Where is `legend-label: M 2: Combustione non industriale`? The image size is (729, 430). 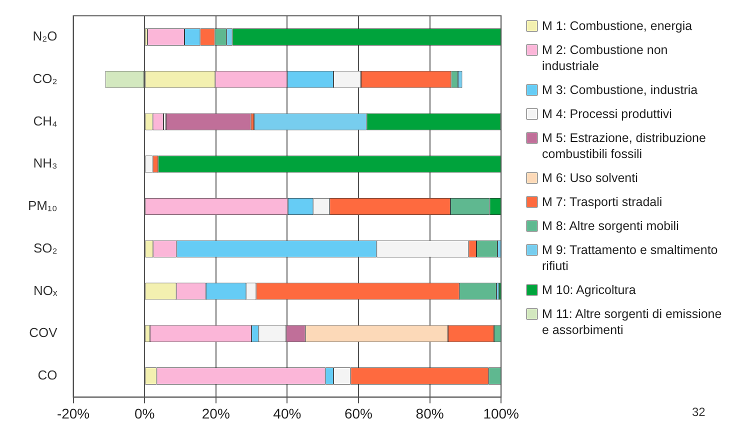
legend-label: M 2: Combustione non industriale is located at coordinates (605, 58).